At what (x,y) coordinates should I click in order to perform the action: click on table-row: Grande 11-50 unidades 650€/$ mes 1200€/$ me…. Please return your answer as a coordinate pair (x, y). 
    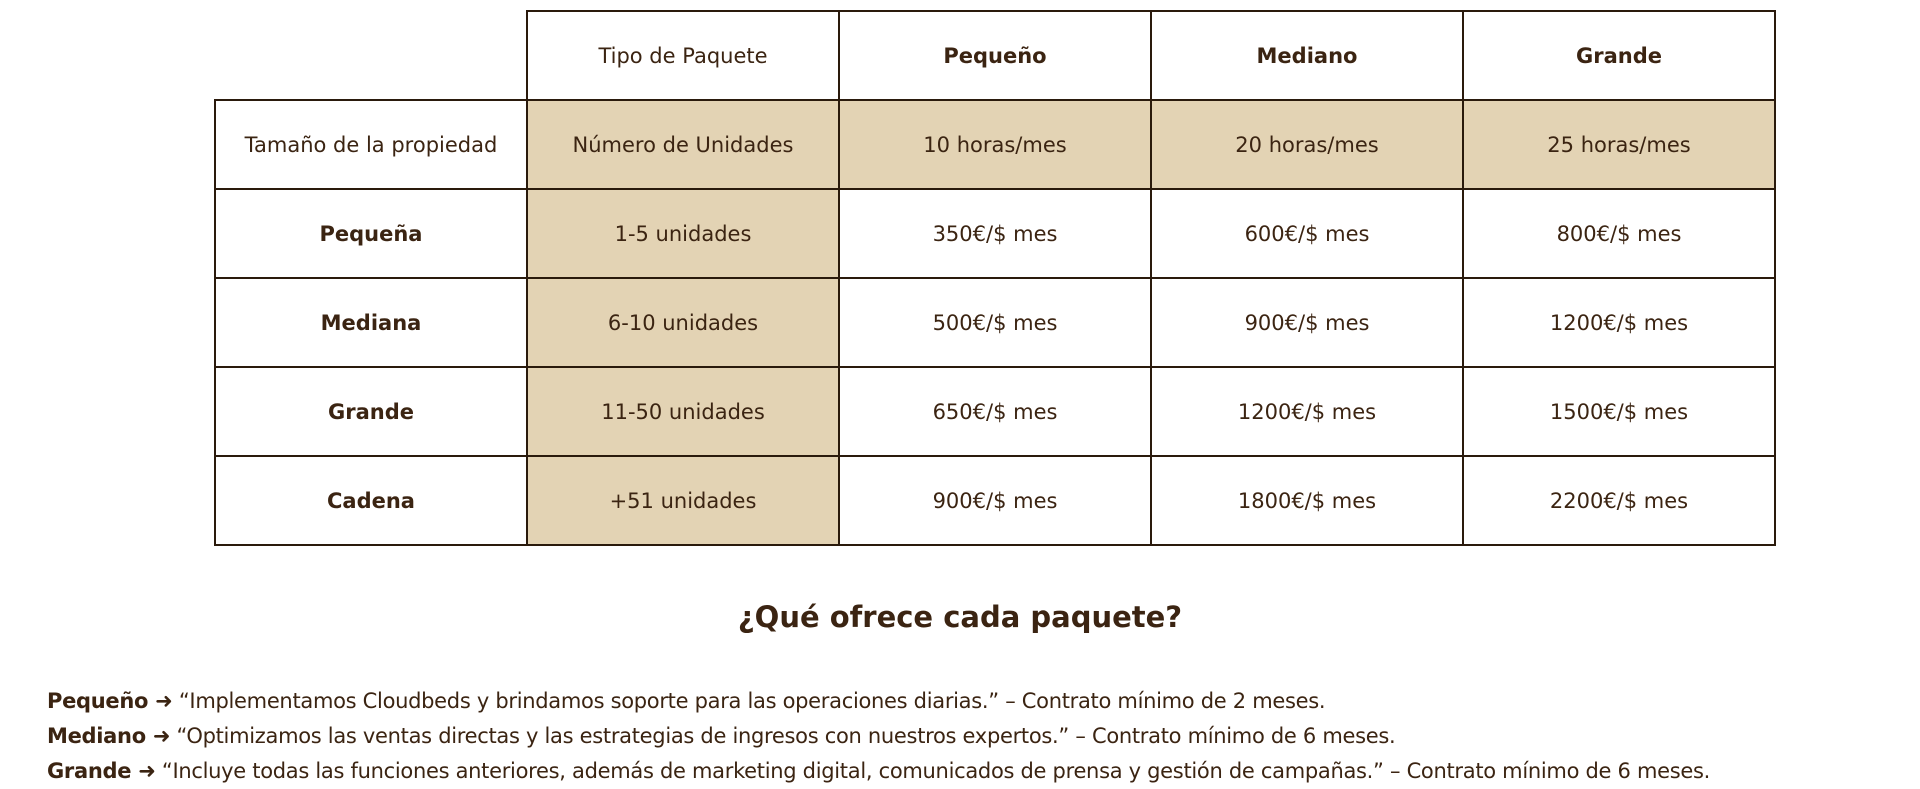
    Looking at the image, I should click on (995, 411).